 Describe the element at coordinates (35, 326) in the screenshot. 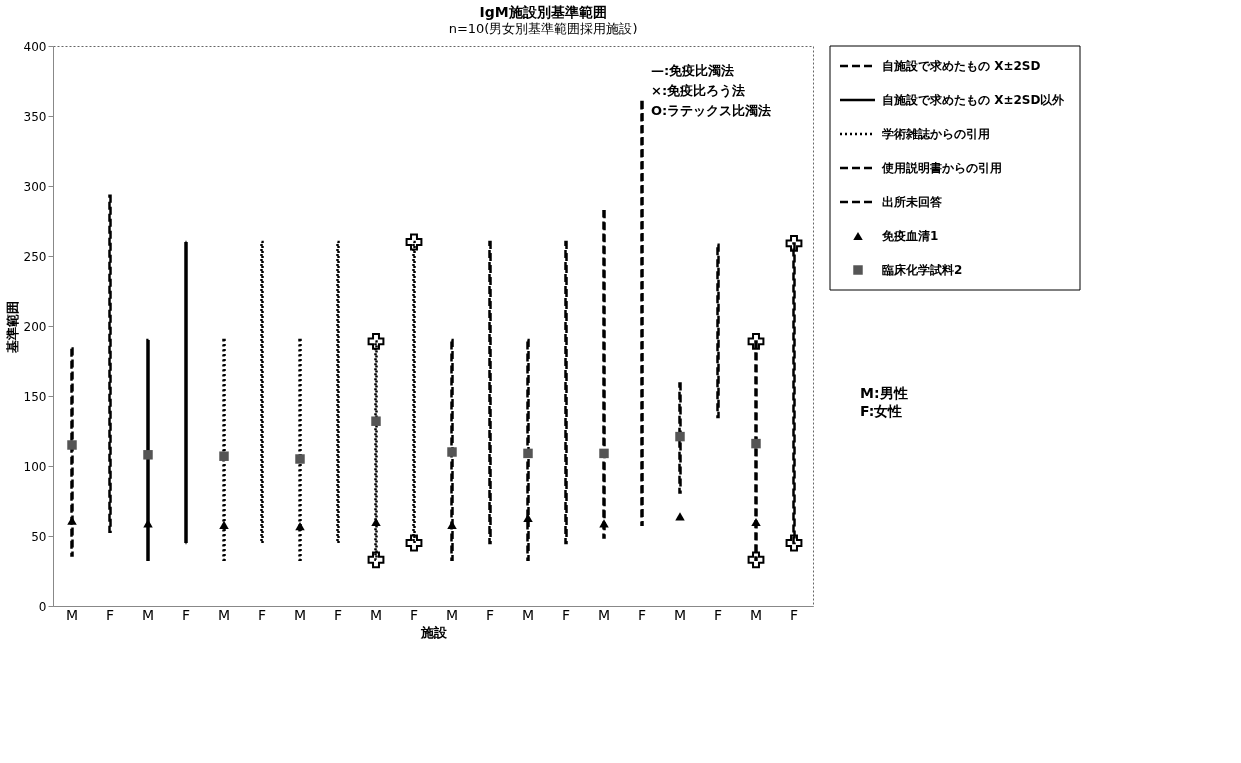

I see `y-tick-label: 200` at that location.